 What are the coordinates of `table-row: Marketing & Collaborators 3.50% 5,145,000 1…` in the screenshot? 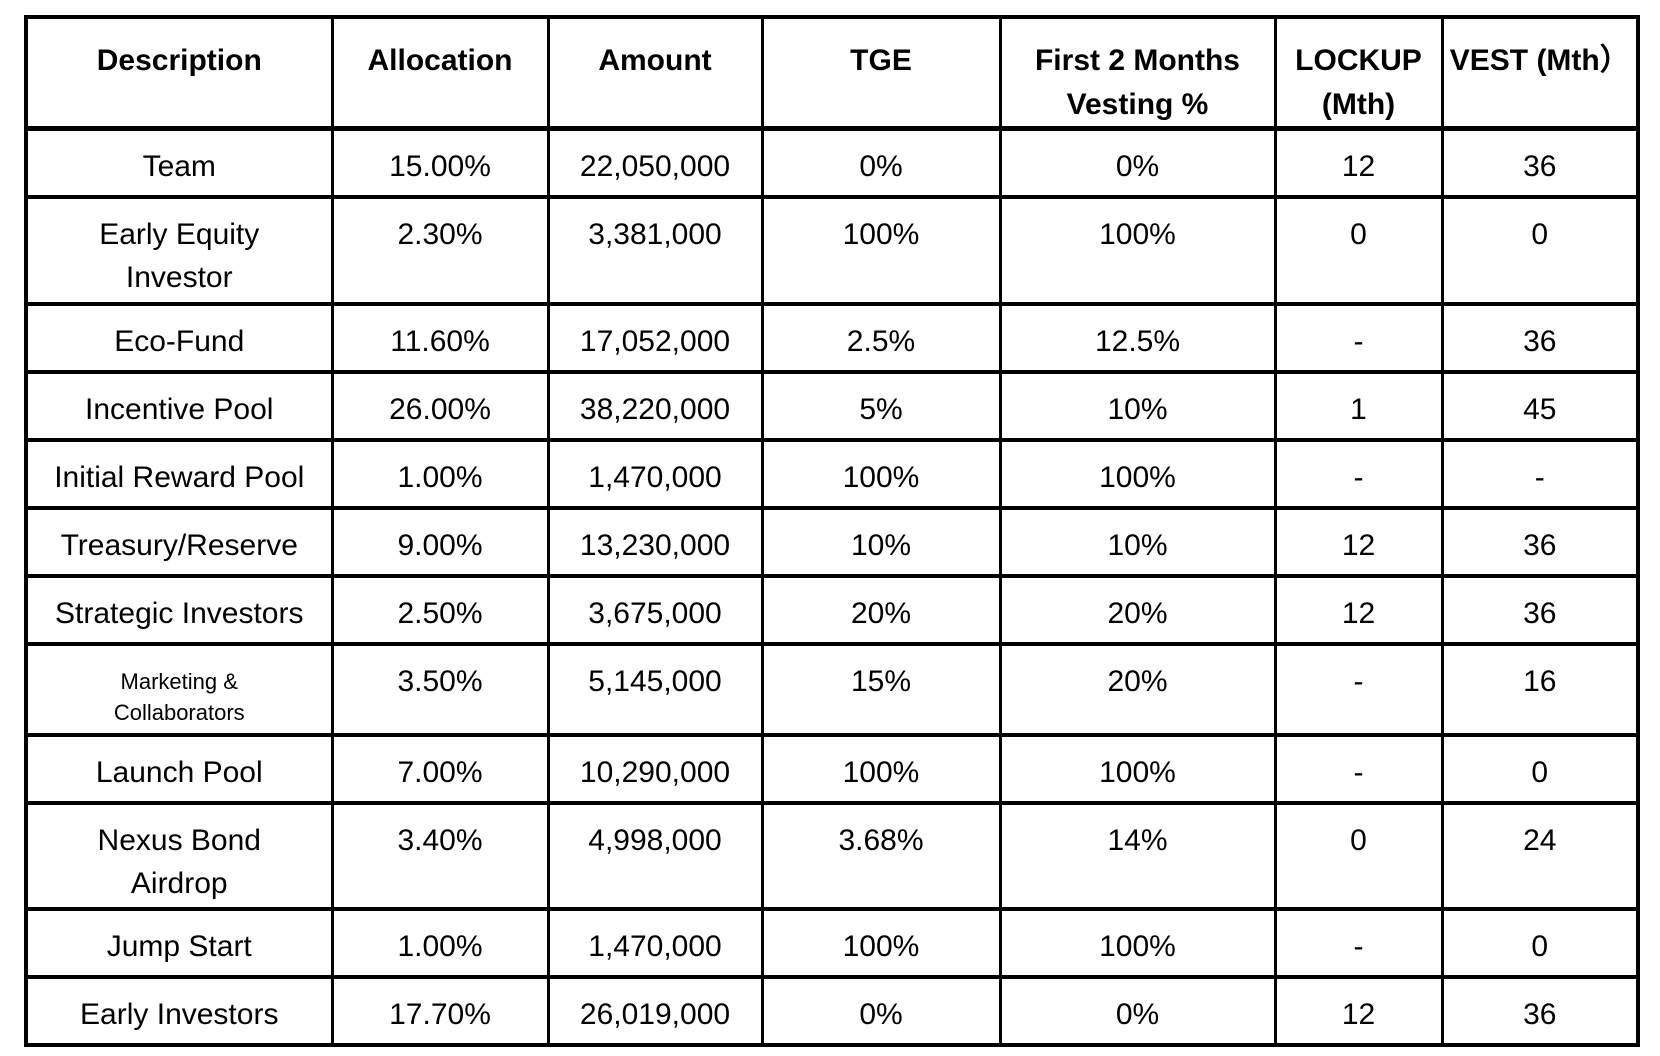 It's located at (832, 689).